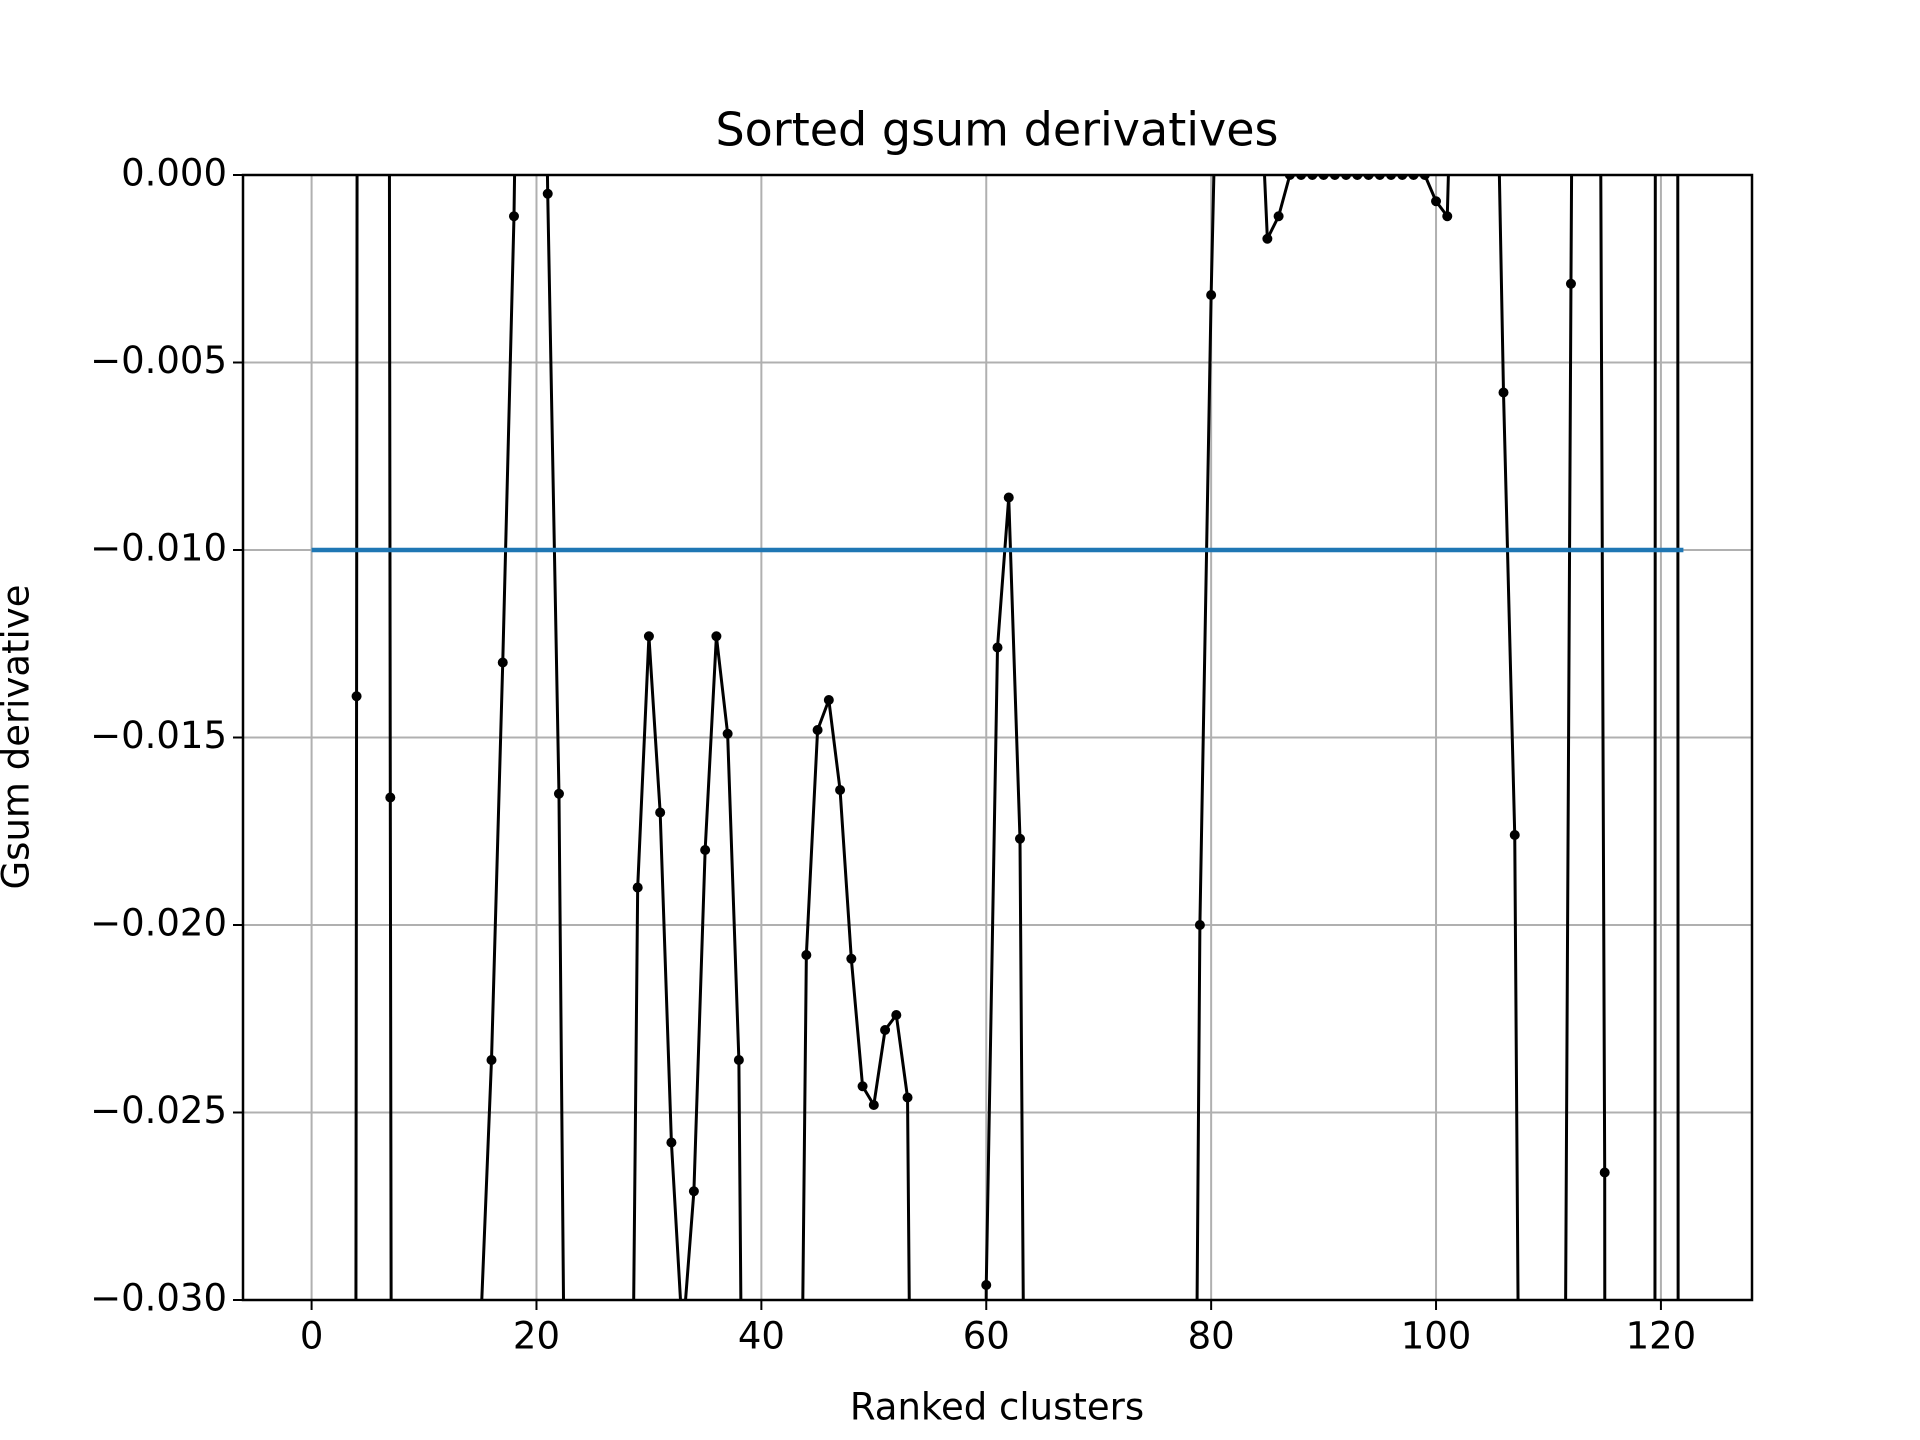  Describe the element at coordinates (158, 1110) in the screenshot. I see `y-tick-label: −0.025` at that location.